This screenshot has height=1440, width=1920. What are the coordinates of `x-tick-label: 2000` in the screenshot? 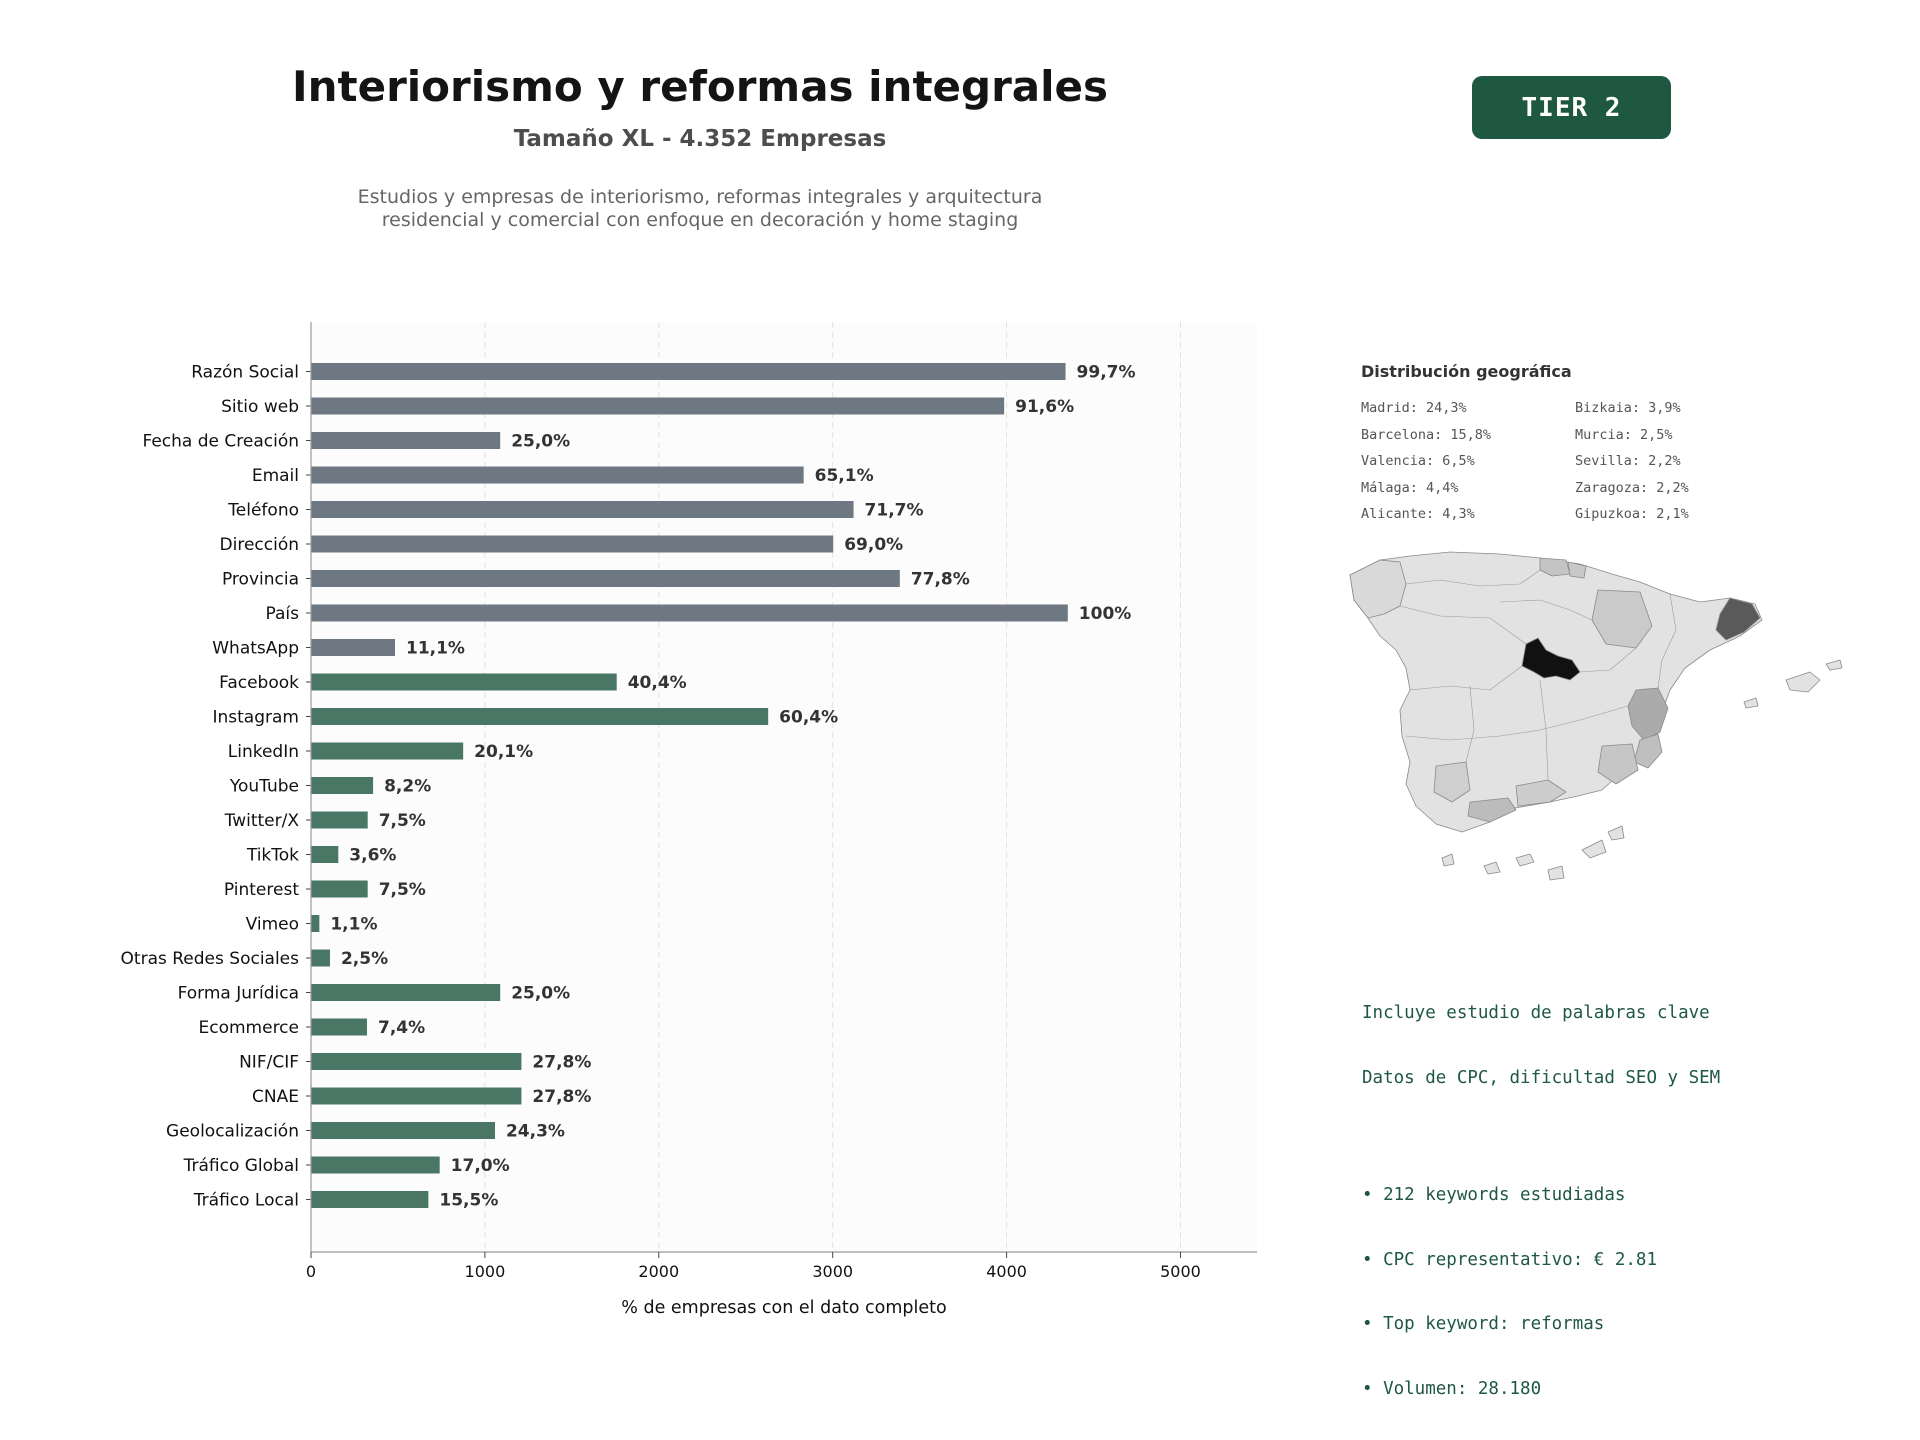 It's located at (658, 1271).